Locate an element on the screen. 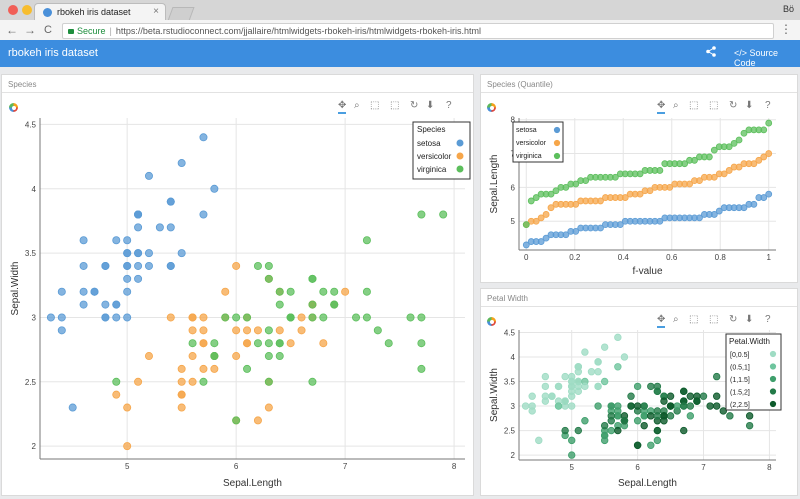 Image resolution: width=800 pixels, height=499 pixels. reload-icon: C is located at coordinates (48, 30).